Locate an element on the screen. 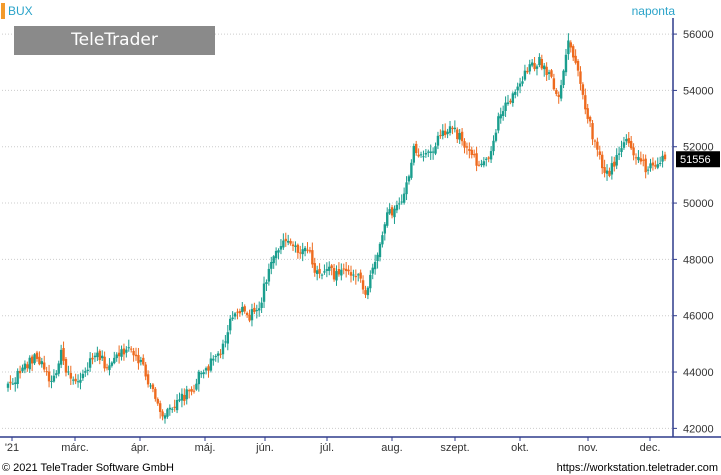 This screenshot has height=475, width=721. period-label: naponta is located at coordinates (653, 11).